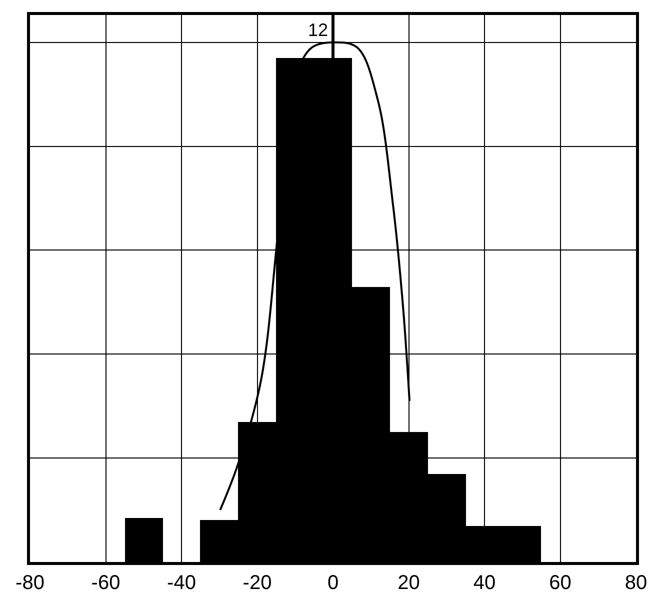  Describe the element at coordinates (257, 583) in the screenshot. I see `x-tick-label: -20` at that location.